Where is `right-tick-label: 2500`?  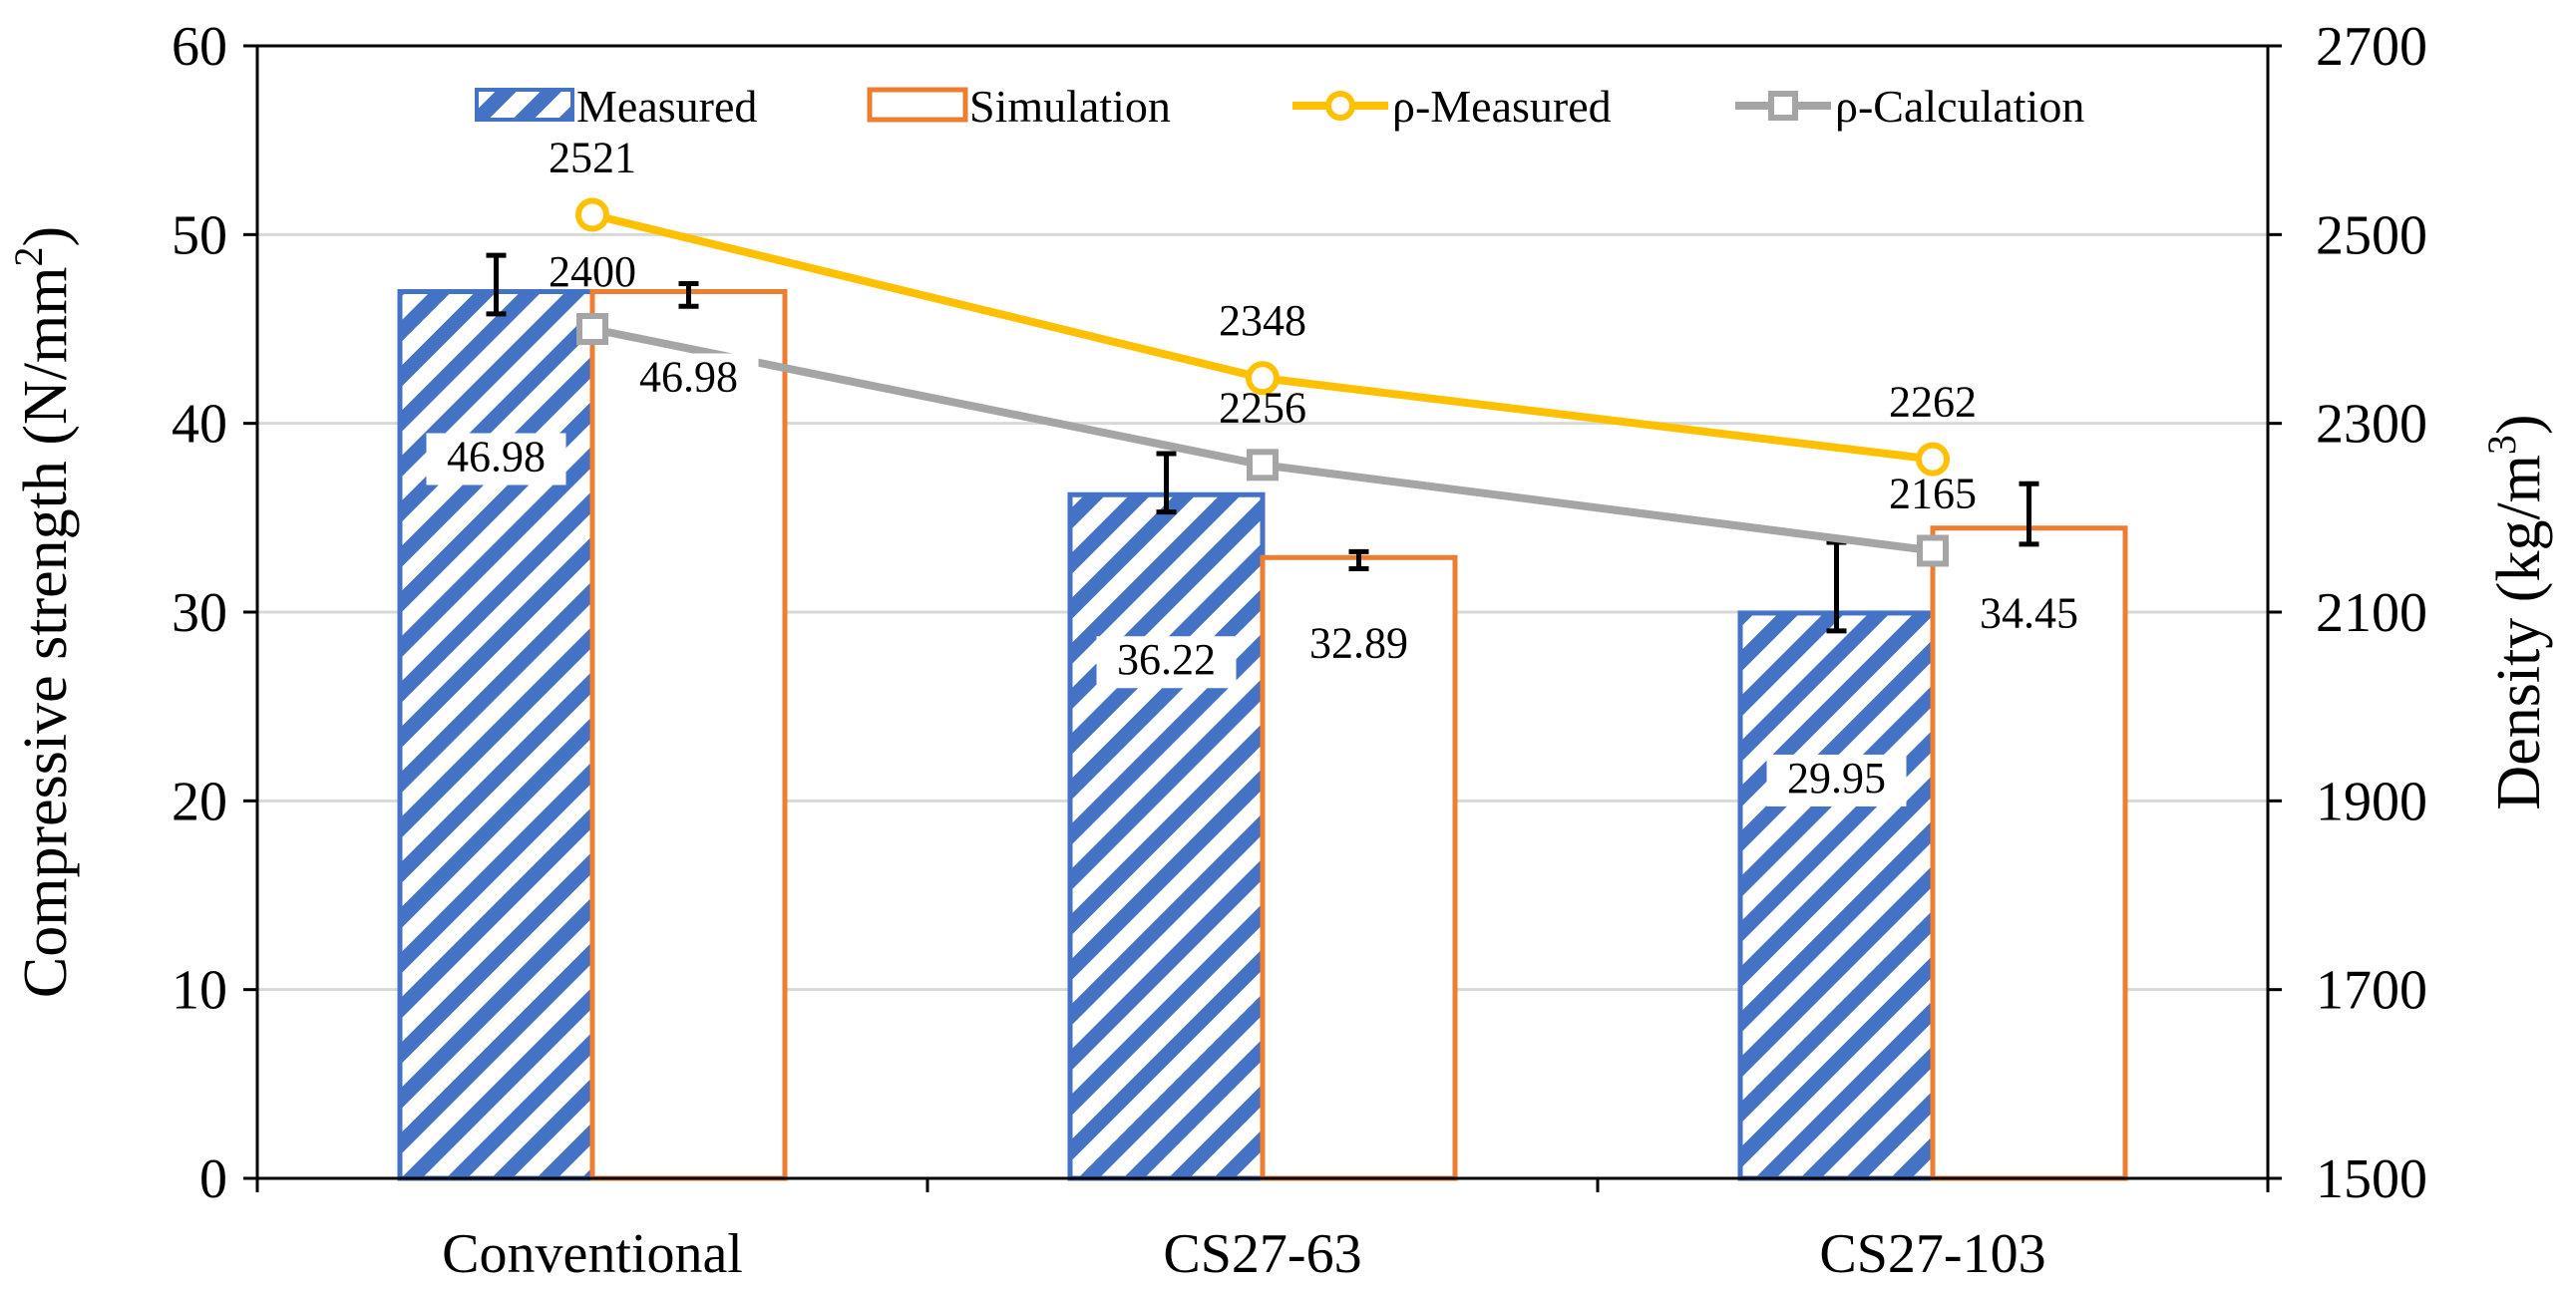
right-tick-label: 2500 is located at coordinates (2371, 235).